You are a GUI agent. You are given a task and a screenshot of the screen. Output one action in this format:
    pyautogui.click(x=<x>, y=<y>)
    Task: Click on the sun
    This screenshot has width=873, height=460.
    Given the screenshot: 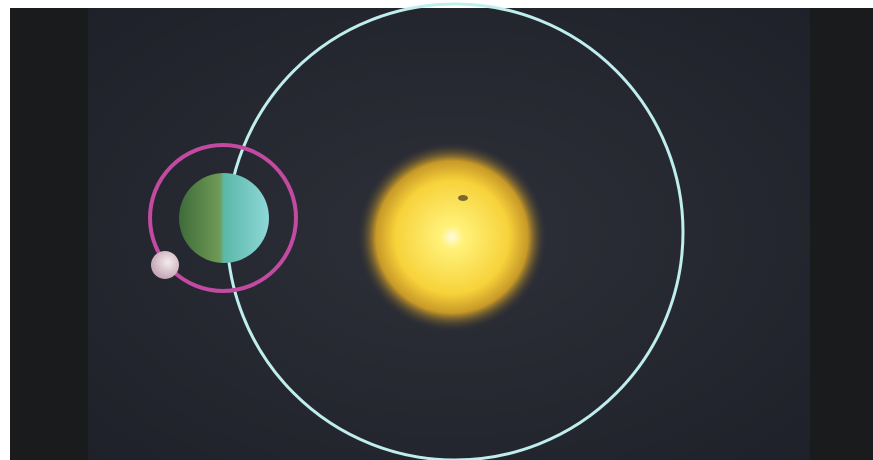 What is the action you would take?
    pyautogui.click(x=452, y=237)
    